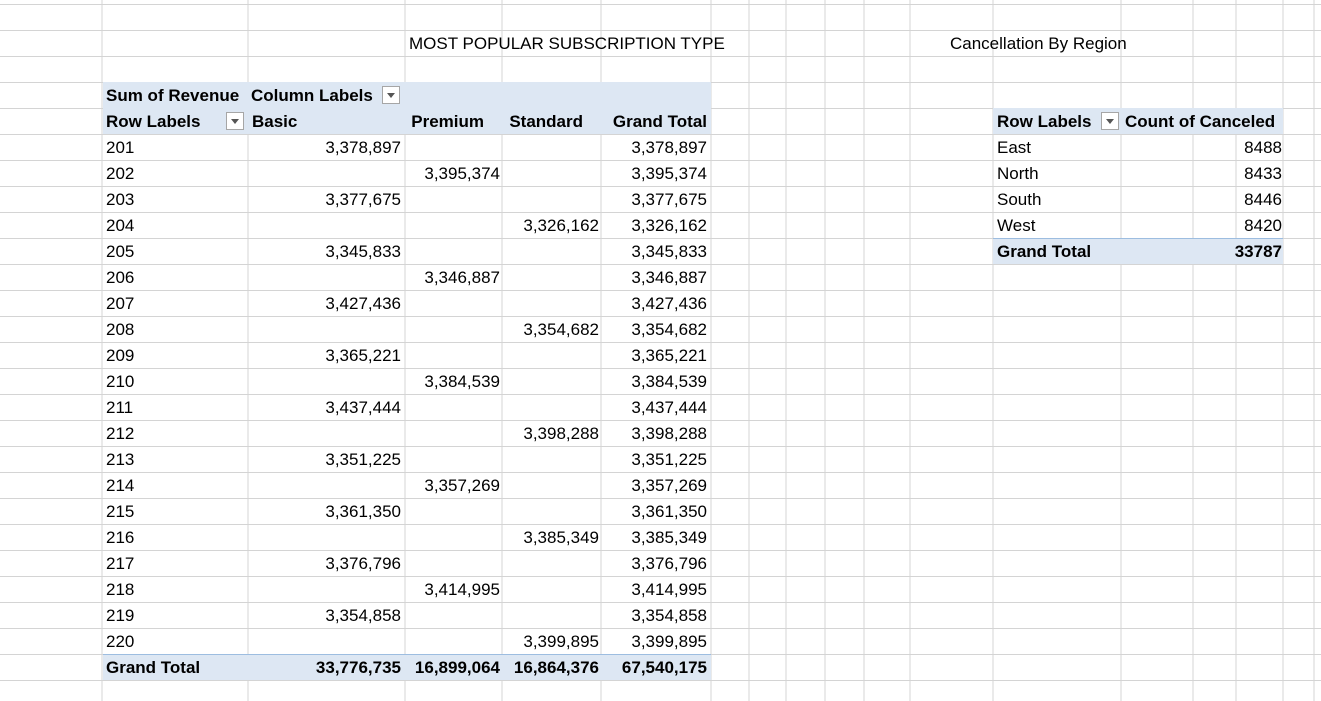 The image size is (1321, 701). Describe the element at coordinates (363, 251) in the screenshot. I see `basic-value: 3,345,833` at that location.